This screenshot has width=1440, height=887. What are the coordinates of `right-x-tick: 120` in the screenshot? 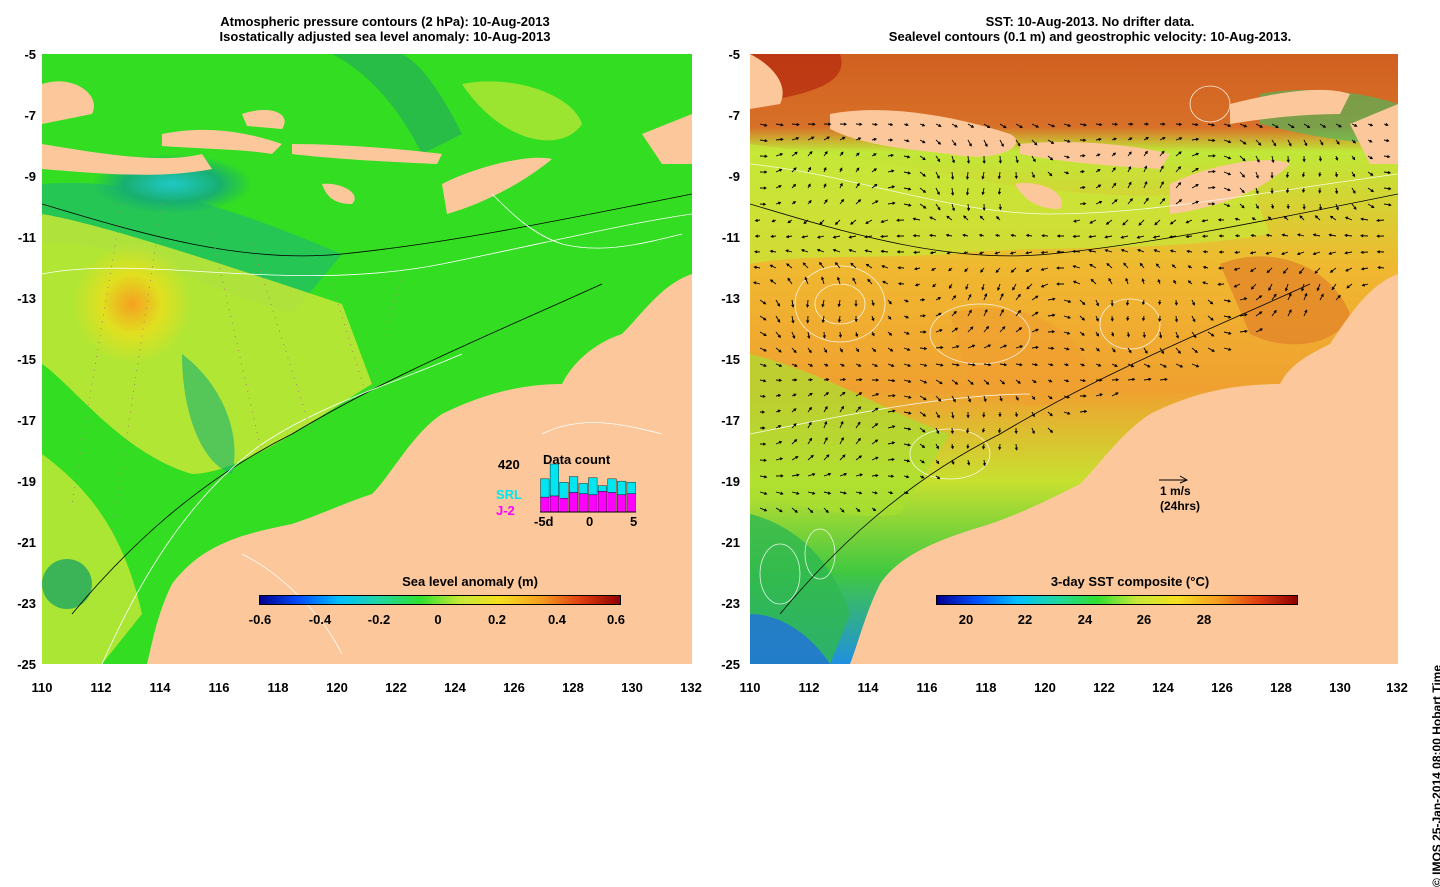 It's located at (1045, 687).